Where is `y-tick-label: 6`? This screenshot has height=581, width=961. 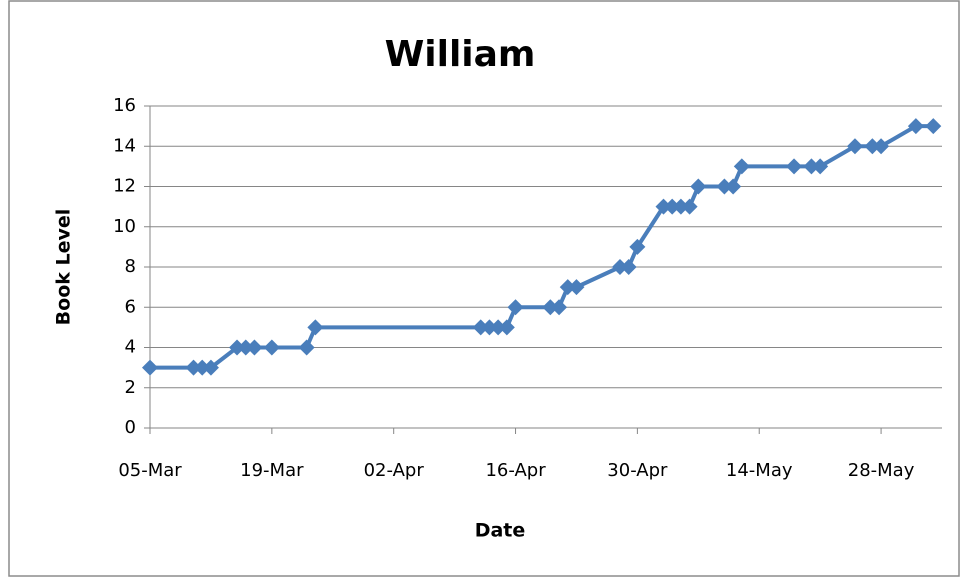
y-tick-label: 6 is located at coordinates (130, 306).